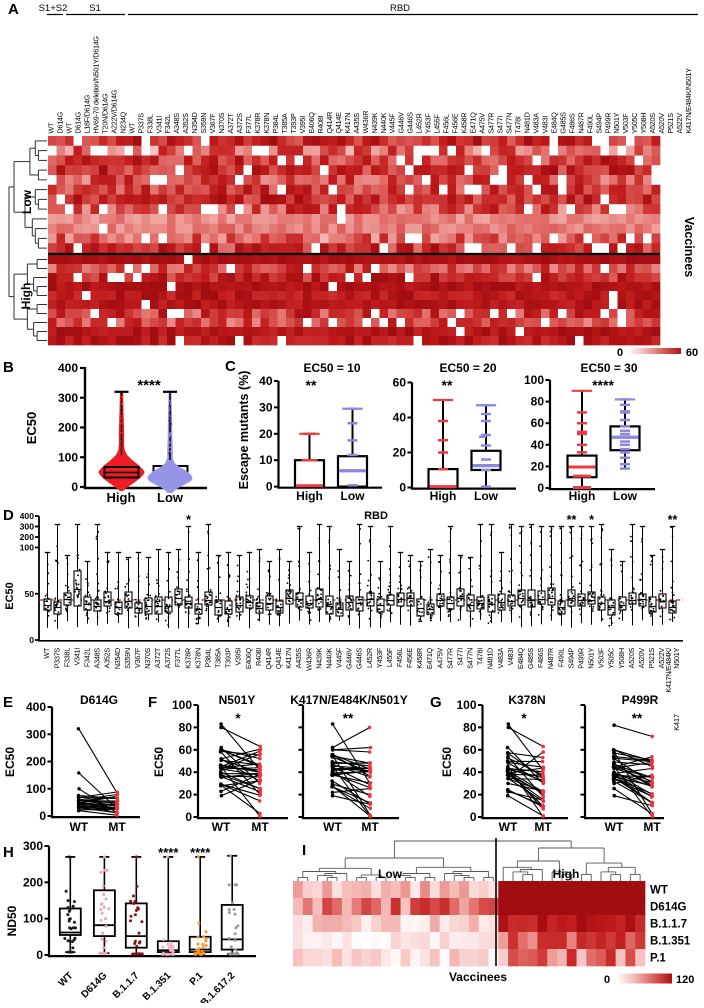 This screenshot has height=1008, width=704. What do you see at coordinates (53, 8) in the screenshot?
I see `svg-text: S1+S2` at bounding box center [53, 8].